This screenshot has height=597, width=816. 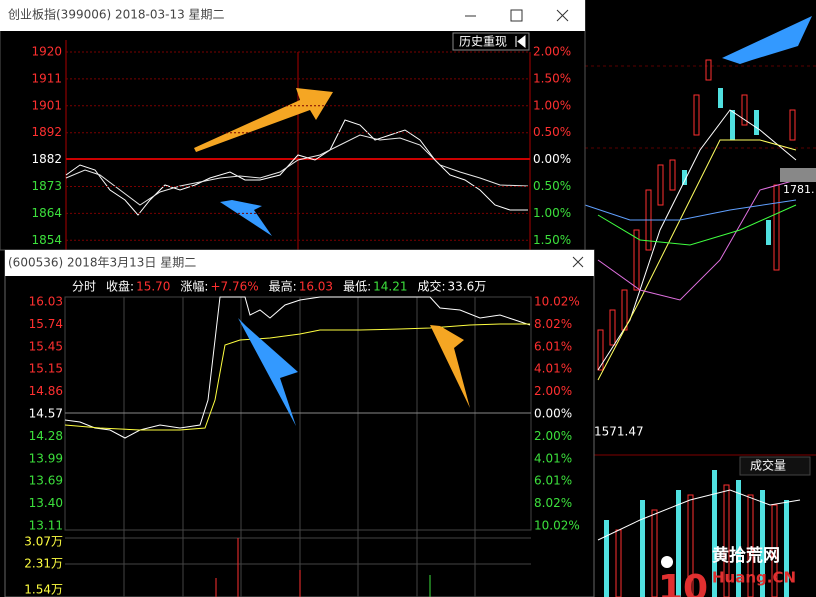 What do you see at coordinates (84, 287) in the screenshot?
I see `info-mode: 分时` at bounding box center [84, 287].